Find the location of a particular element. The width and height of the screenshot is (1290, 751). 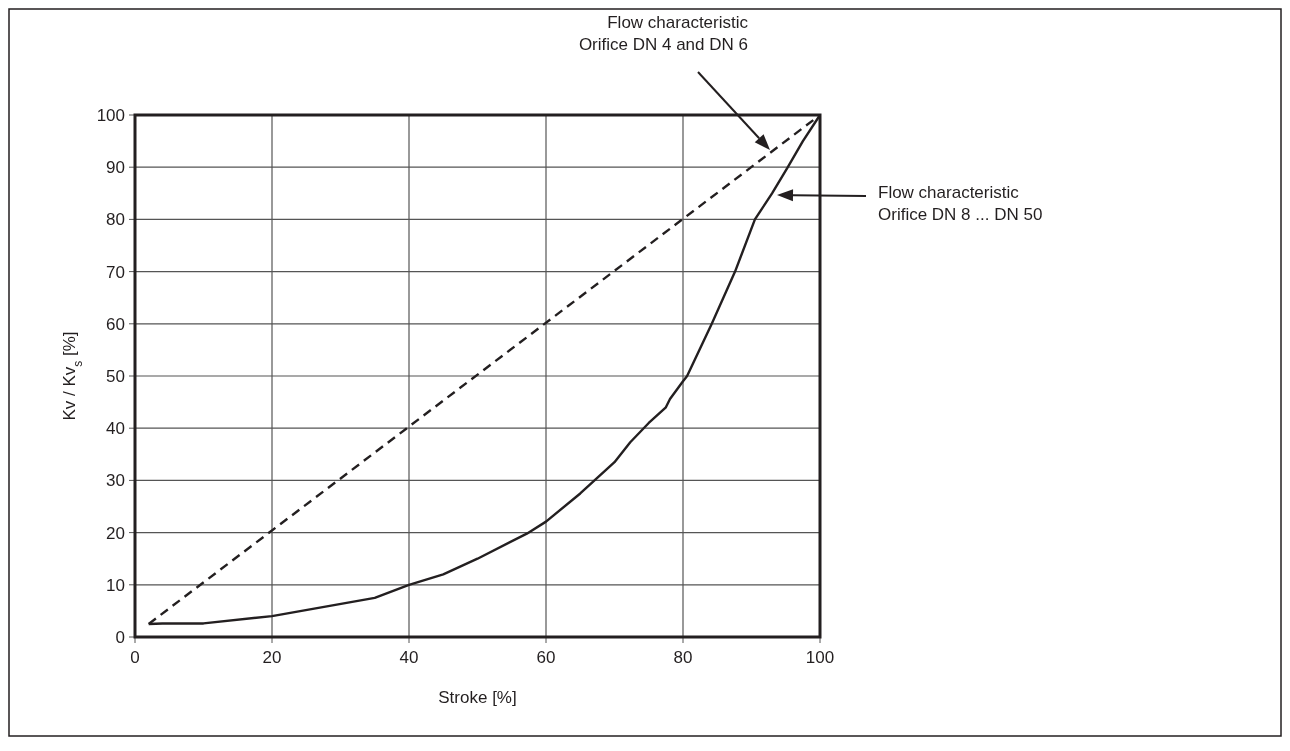

y-tick-label: 90 is located at coordinates (115, 168).